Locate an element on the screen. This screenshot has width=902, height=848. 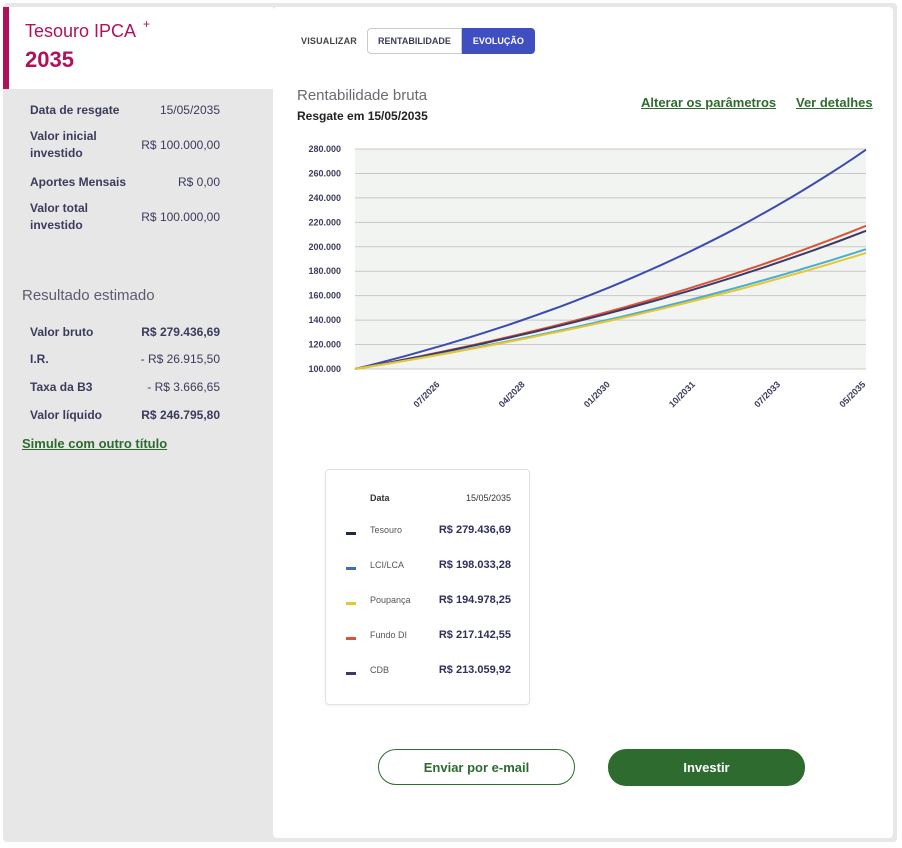
legend-name: LCI/LCA is located at coordinates (387, 565).